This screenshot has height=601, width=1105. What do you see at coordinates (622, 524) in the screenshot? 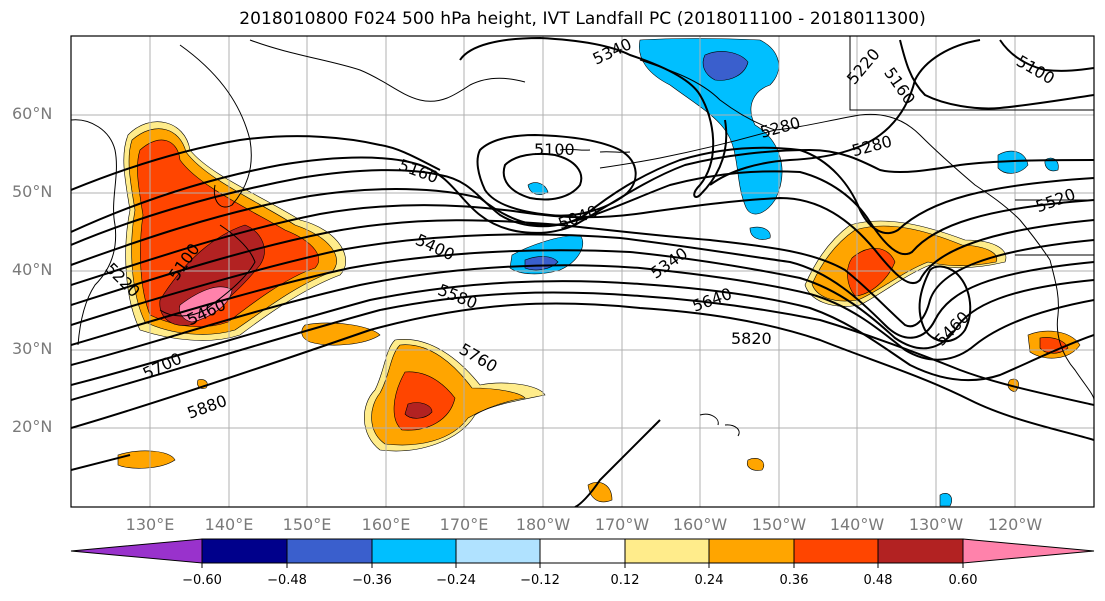
I see `lon-label: 170°W` at bounding box center [622, 524].